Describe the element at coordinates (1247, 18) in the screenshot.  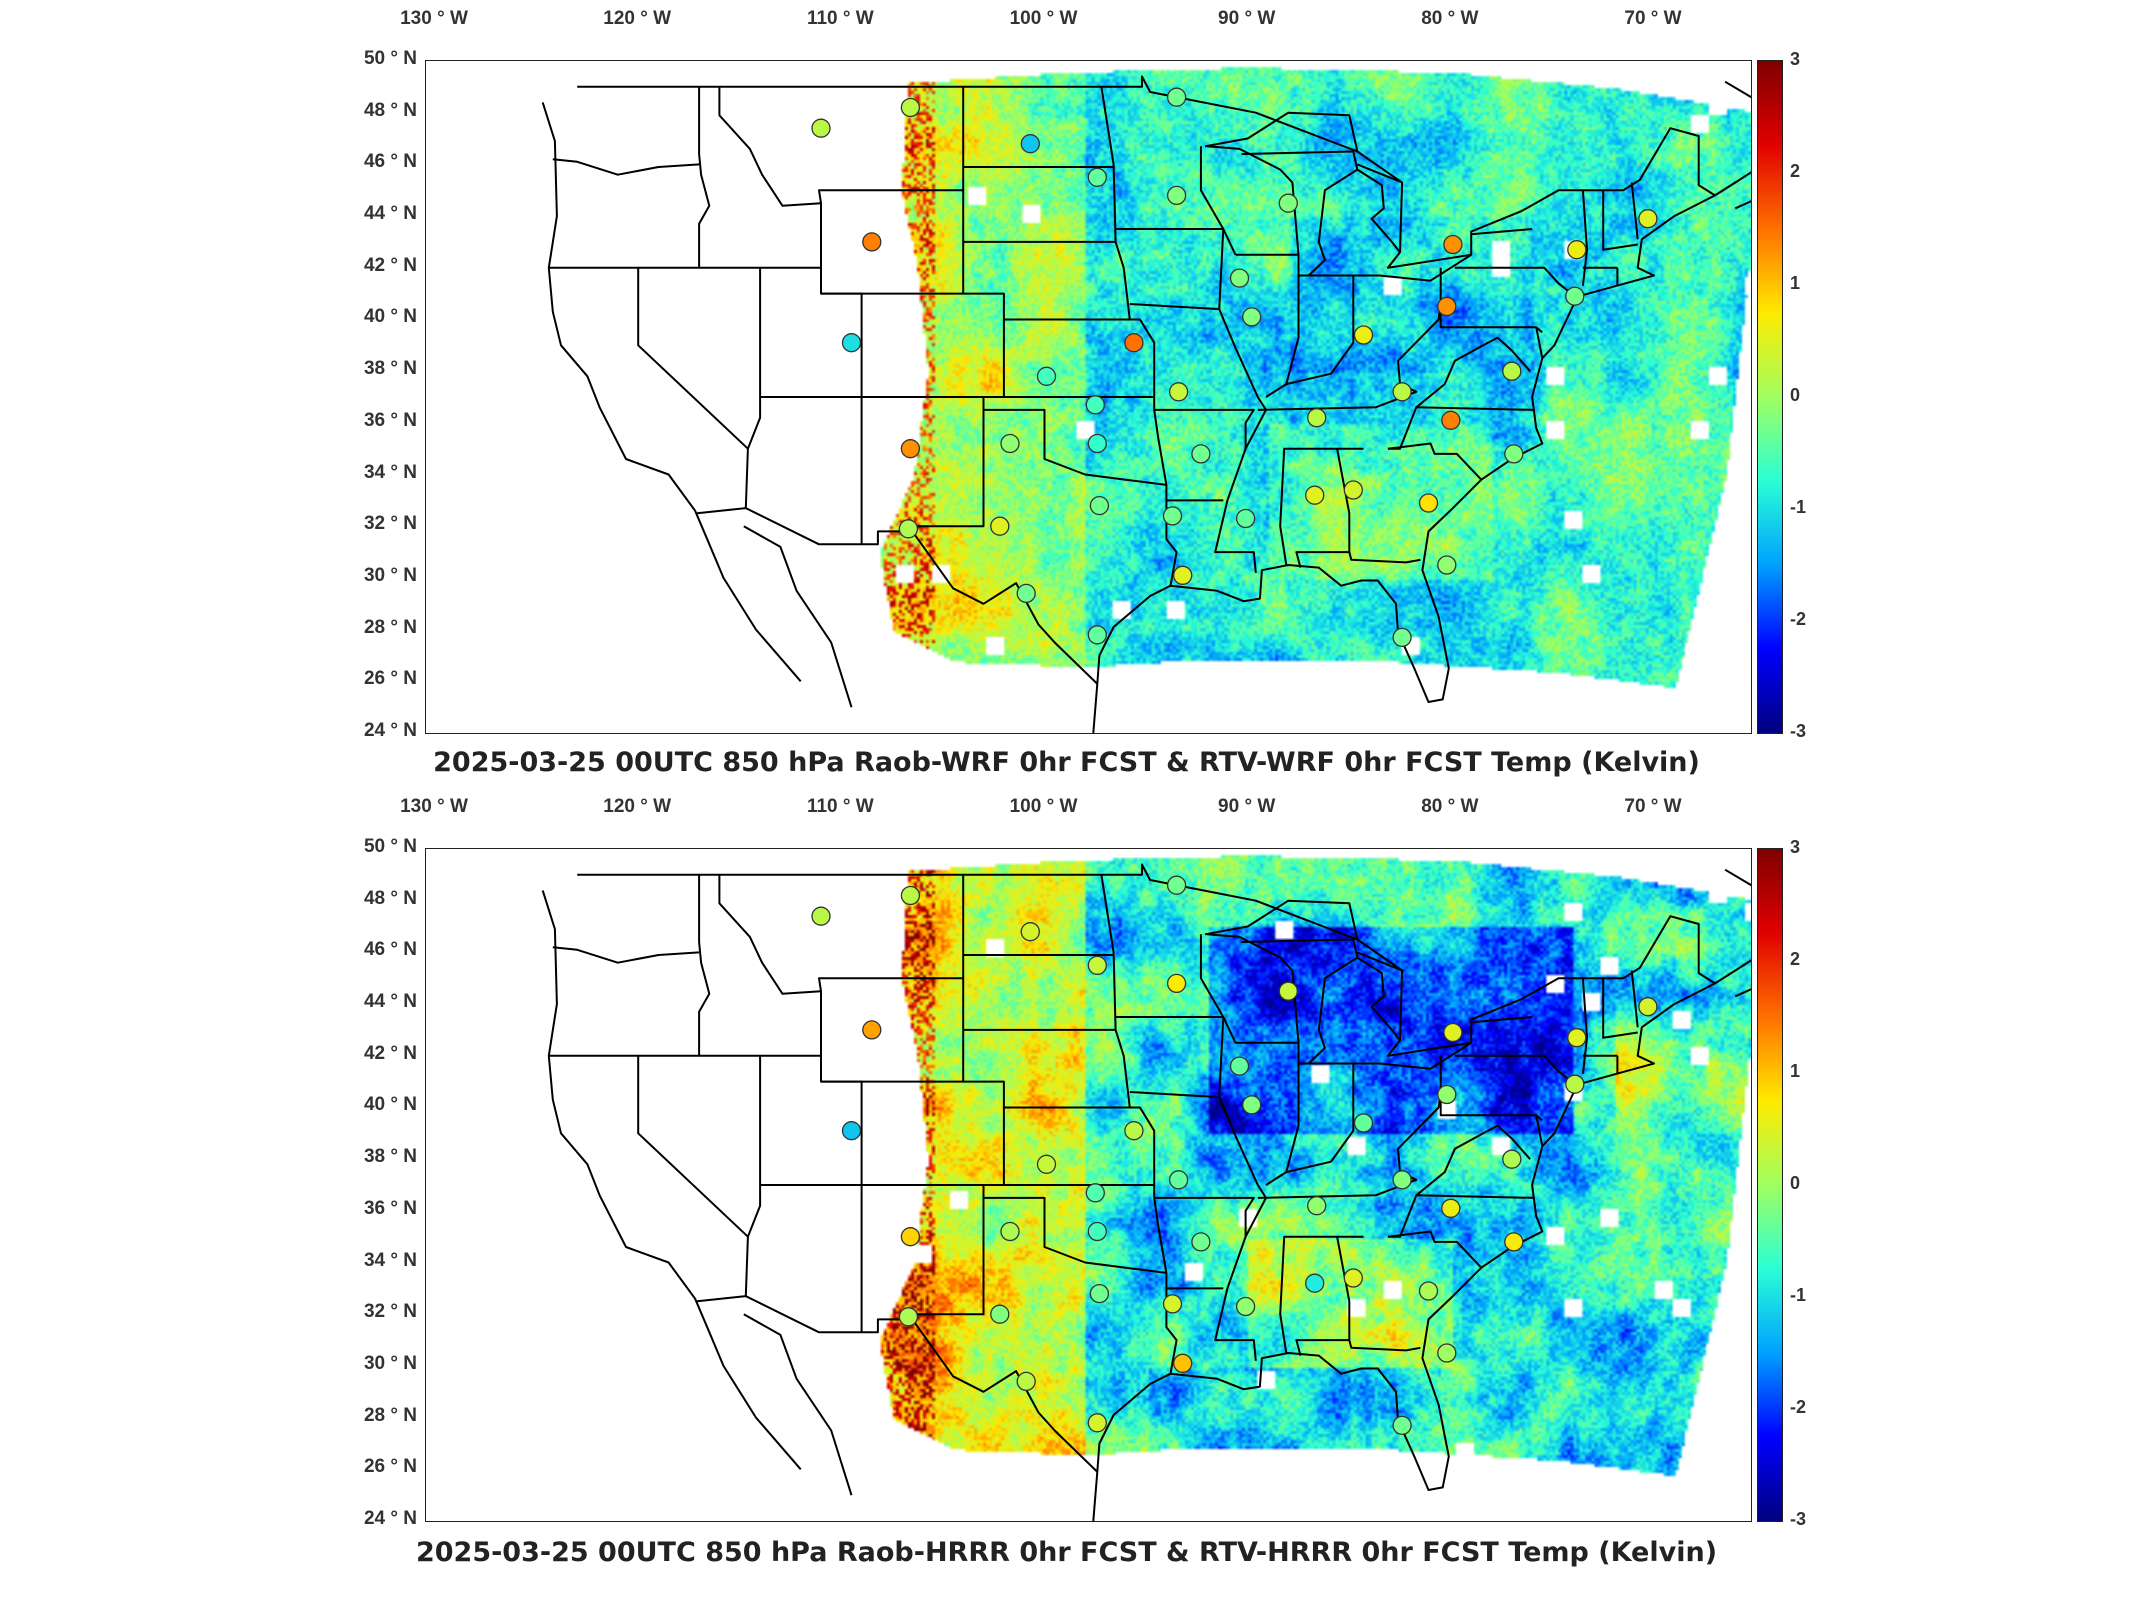
I see `lon-tick-label: 90 ° W` at that location.